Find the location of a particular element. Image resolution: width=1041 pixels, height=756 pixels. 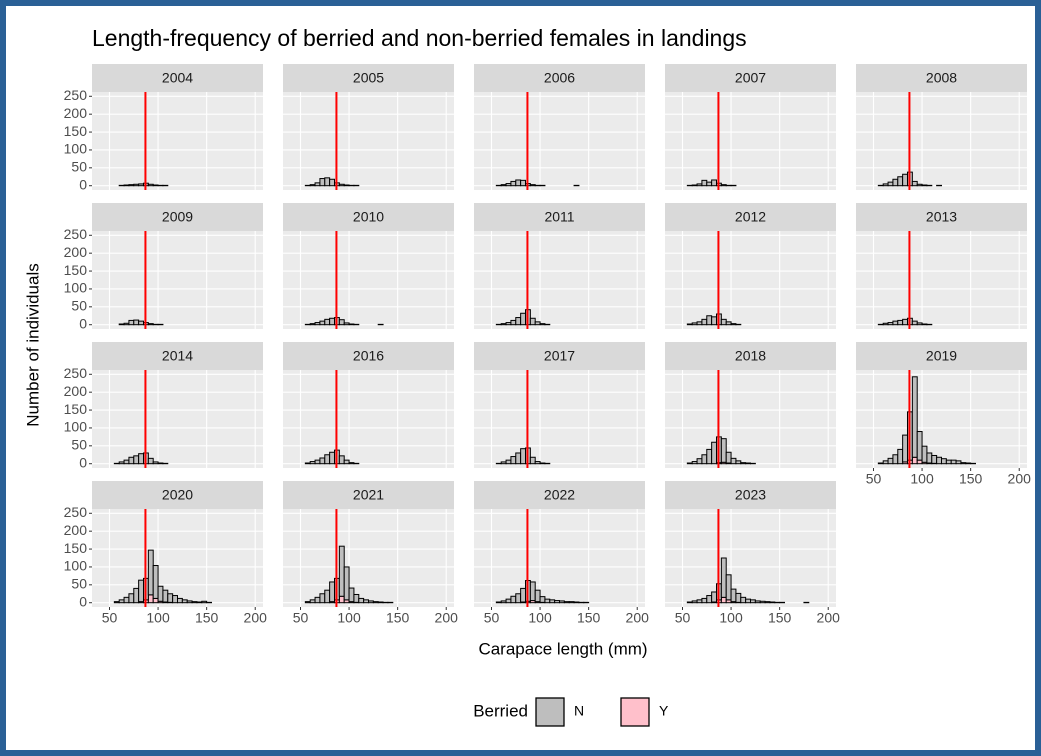

x-tick-label: 50 is located at coordinates (492, 618).